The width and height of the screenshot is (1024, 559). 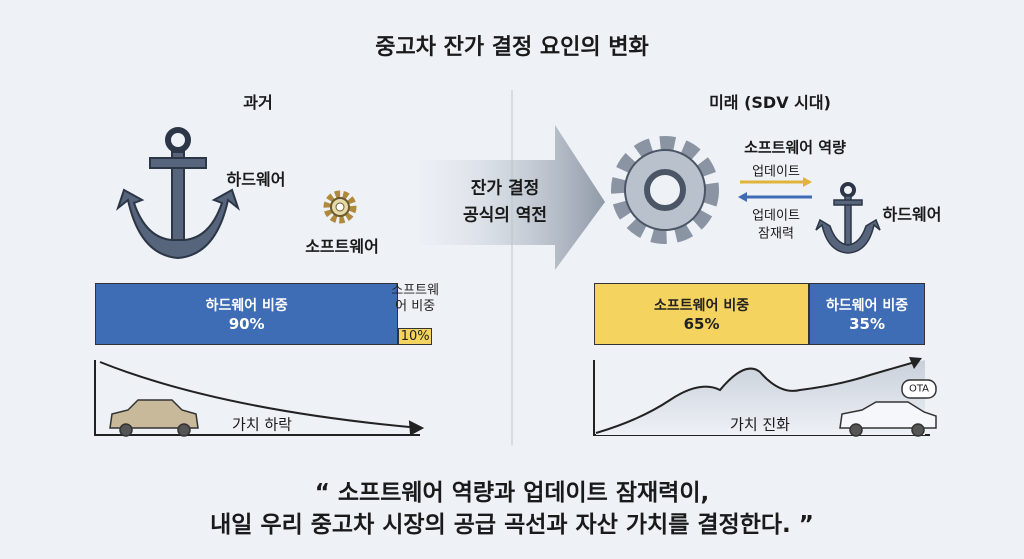 What do you see at coordinates (262, 424) in the screenshot?
I see `curve-label: 가치 하락` at bounding box center [262, 424].